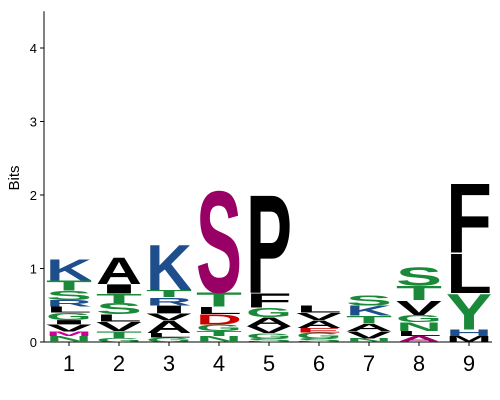 Image resolution: width=500 pixels, height=400 pixels. Describe the element at coordinates (119, 363) in the screenshot. I see `x-tick-label: 2` at that location.